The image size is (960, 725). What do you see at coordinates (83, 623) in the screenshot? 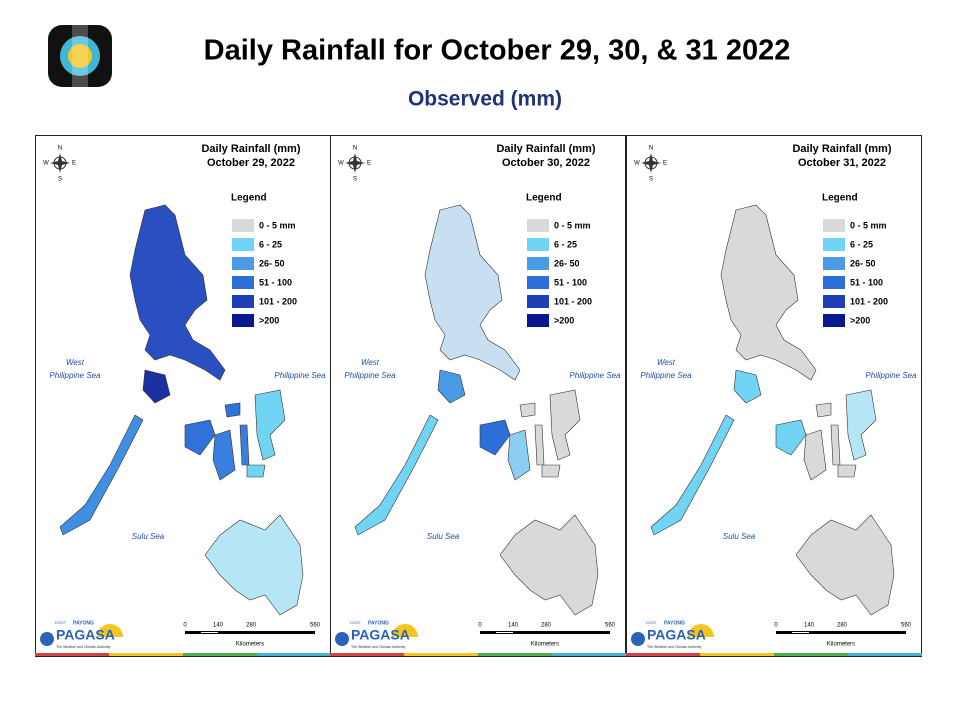
I see `logo-payong: PAYONG` at bounding box center [83, 623].